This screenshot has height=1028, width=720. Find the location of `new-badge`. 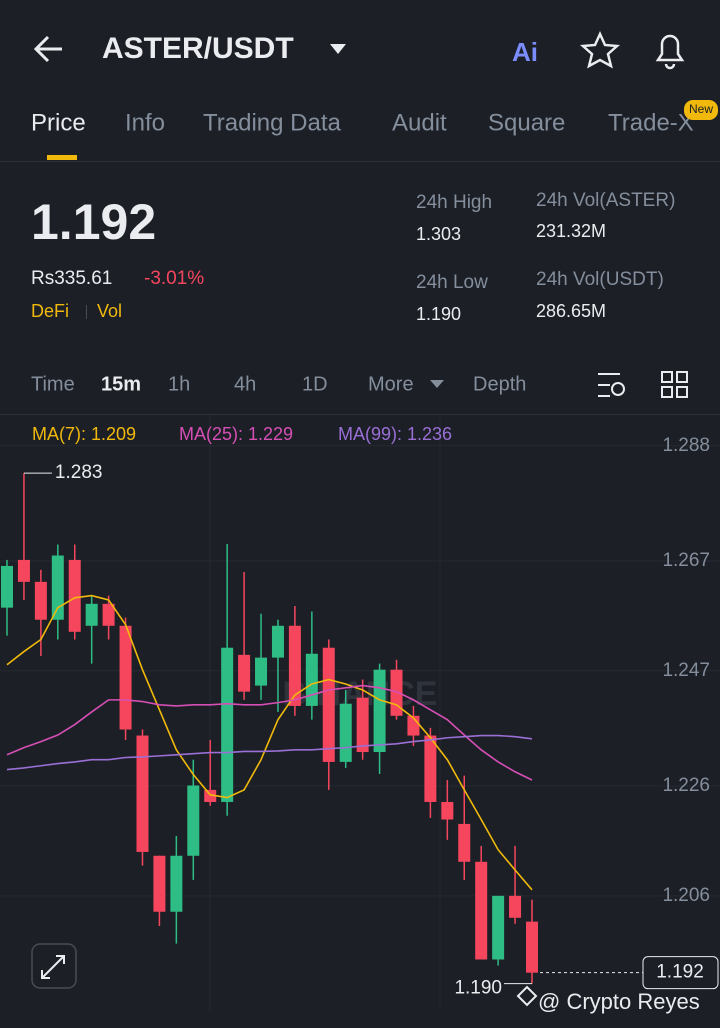

new-badge is located at coordinates (701, 110).